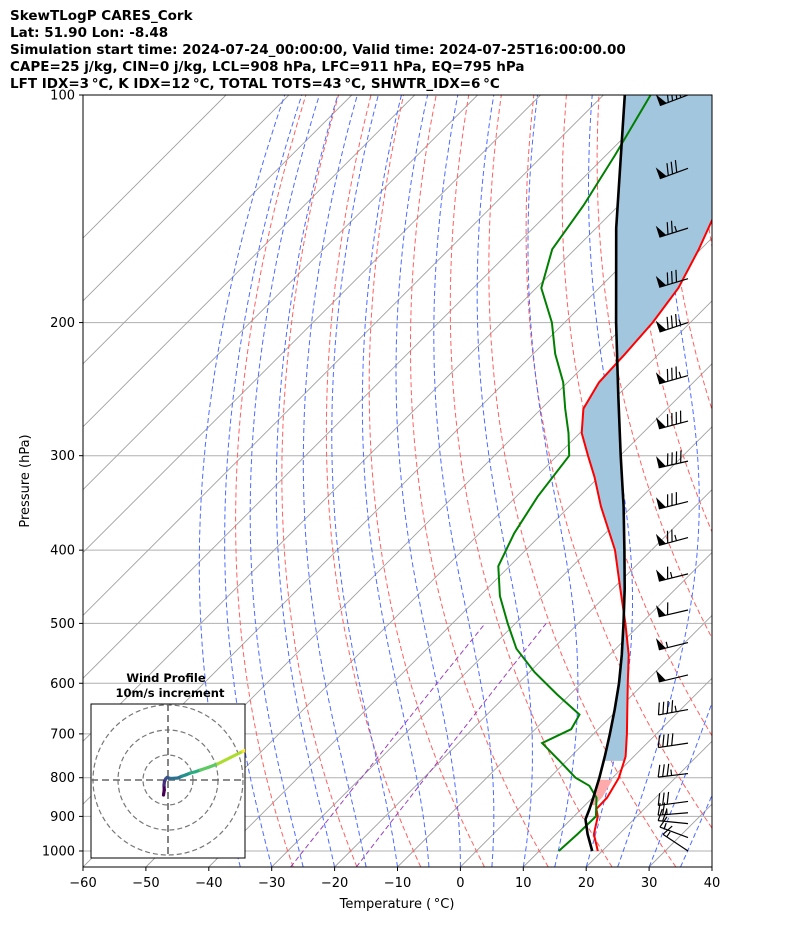 The image size is (794, 937). Describe the element at coordinates (145, 883) in the screenshot. I see `x-tick-label: −50` at that location.